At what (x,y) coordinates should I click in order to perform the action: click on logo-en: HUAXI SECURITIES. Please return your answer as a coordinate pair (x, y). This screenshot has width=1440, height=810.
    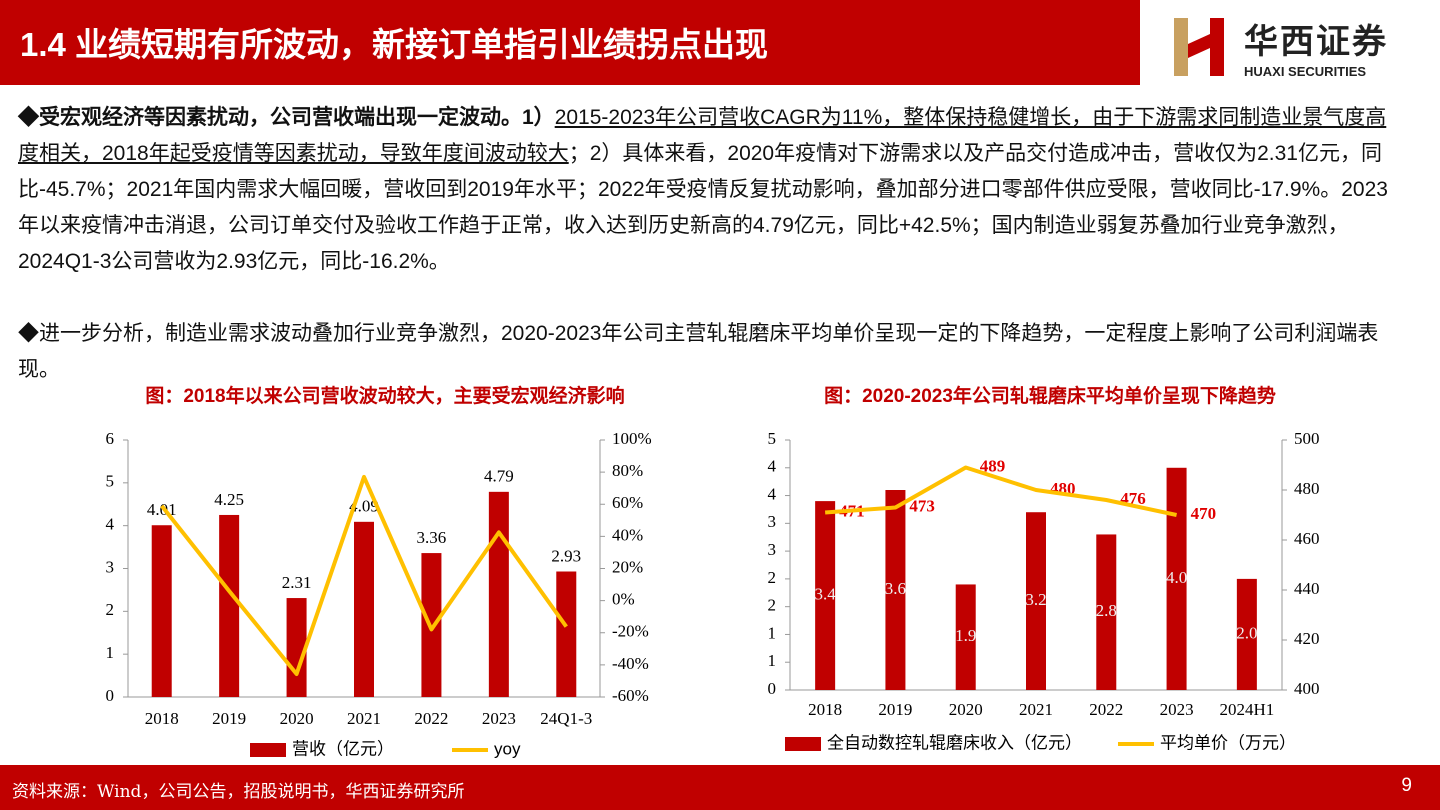
    Looking at the image, I should click on (1305, 71).